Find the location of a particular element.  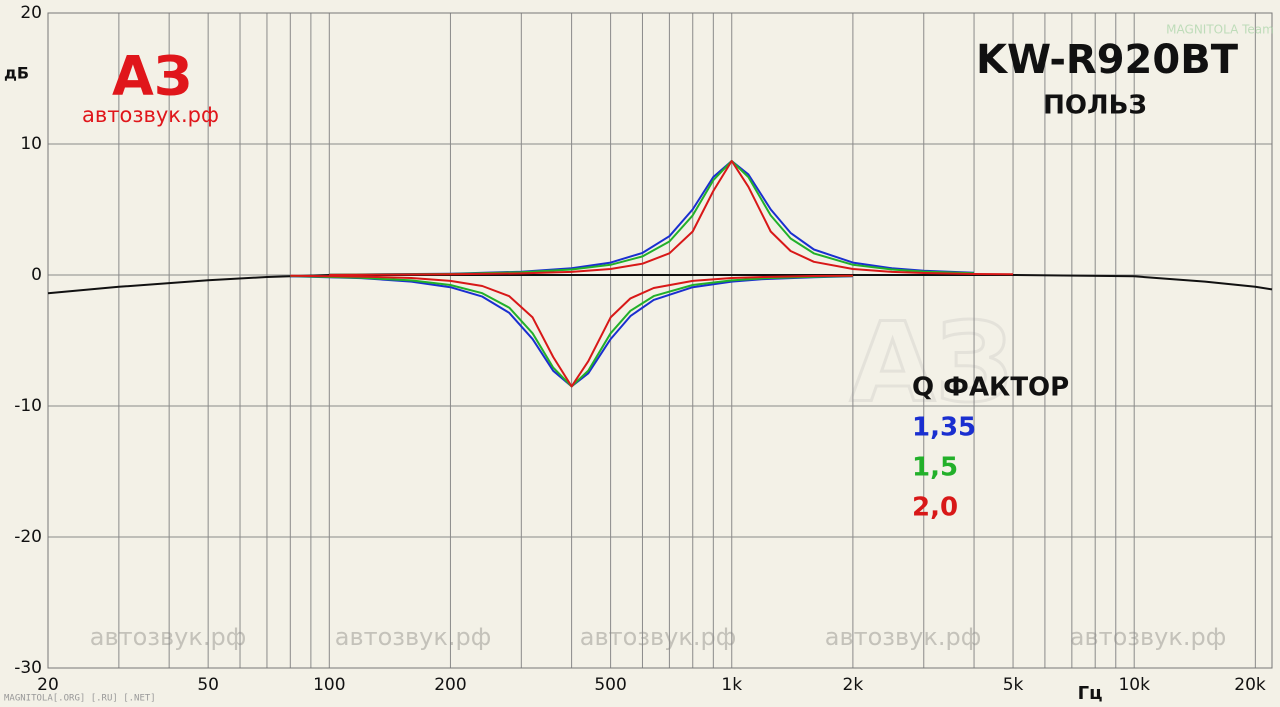

reference-line is located at coordinates (660, 284).